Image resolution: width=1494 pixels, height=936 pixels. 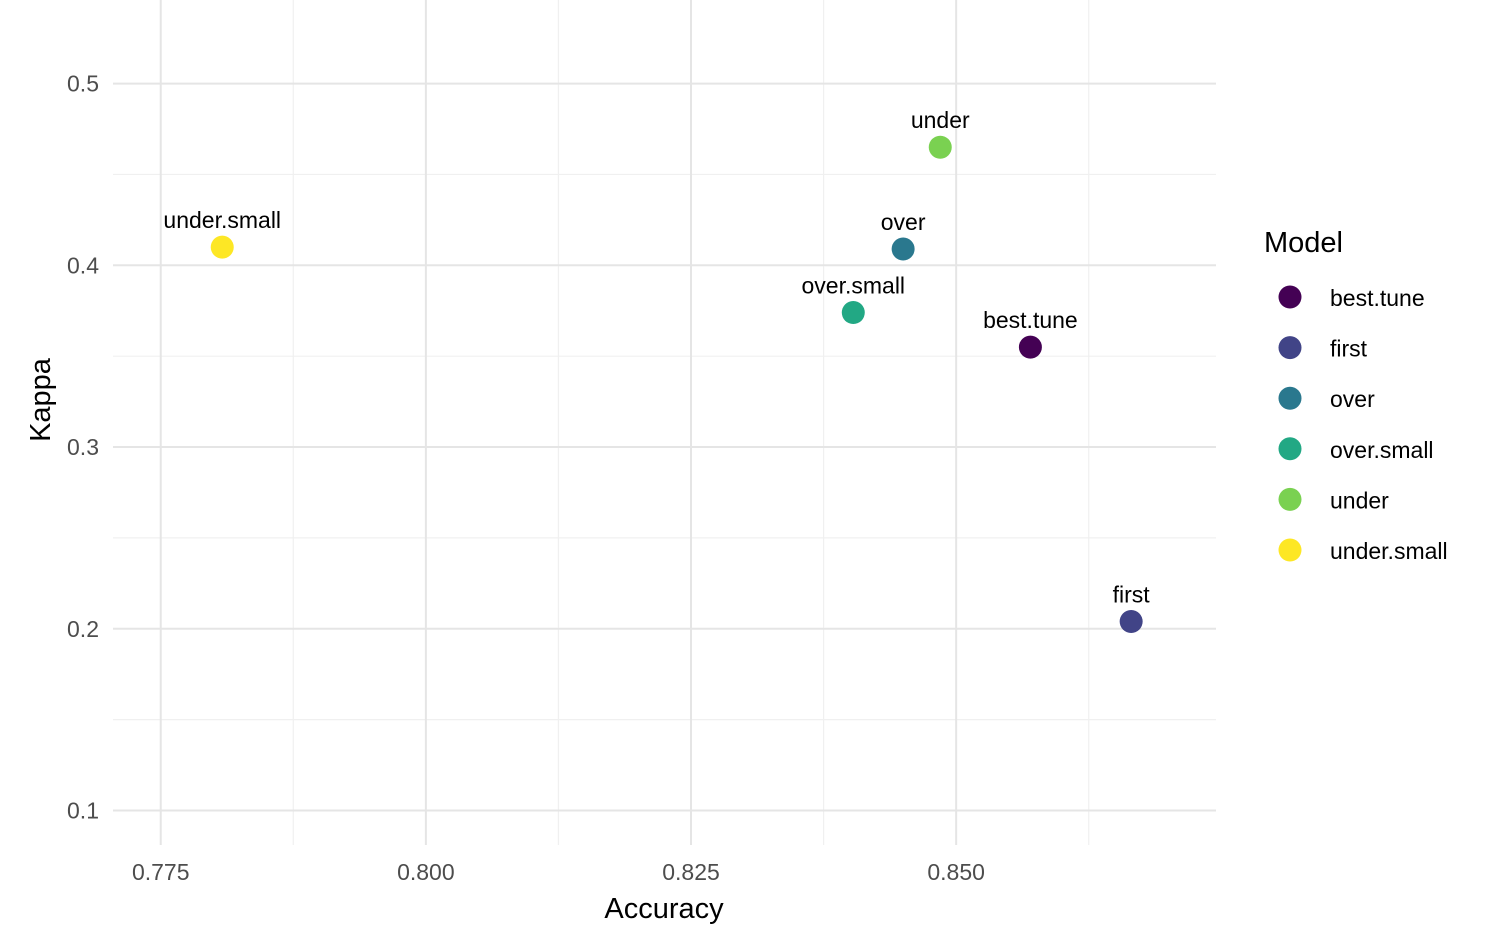 What do you see at coordinates (1377, 298) in the screenshot?
I see `legend-label: best.tune` at bounding box center [1377, 298].